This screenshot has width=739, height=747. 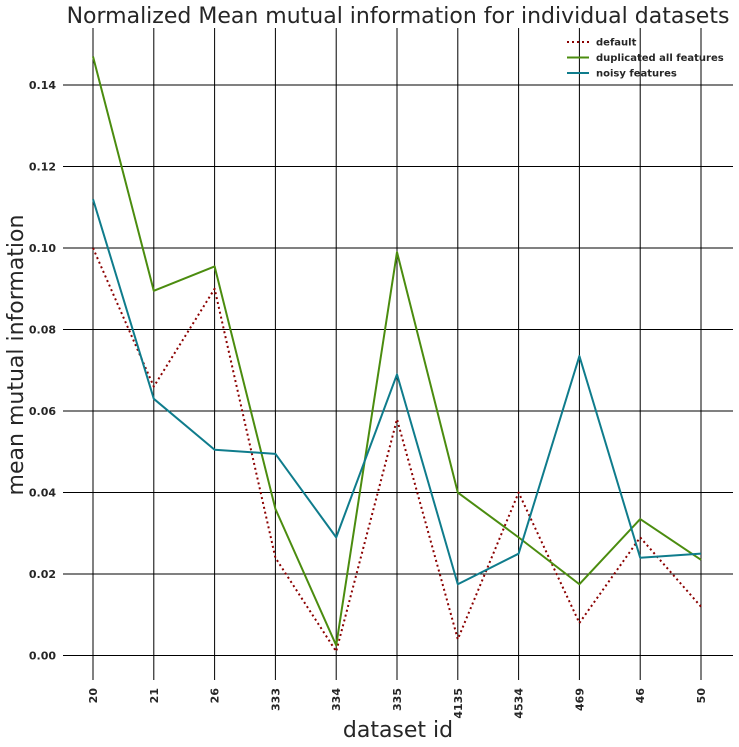 What do you see at coordinates (458, 703) in the screenshot?
I see `x-tick-label: 4135` at bounding box center [458, 703].